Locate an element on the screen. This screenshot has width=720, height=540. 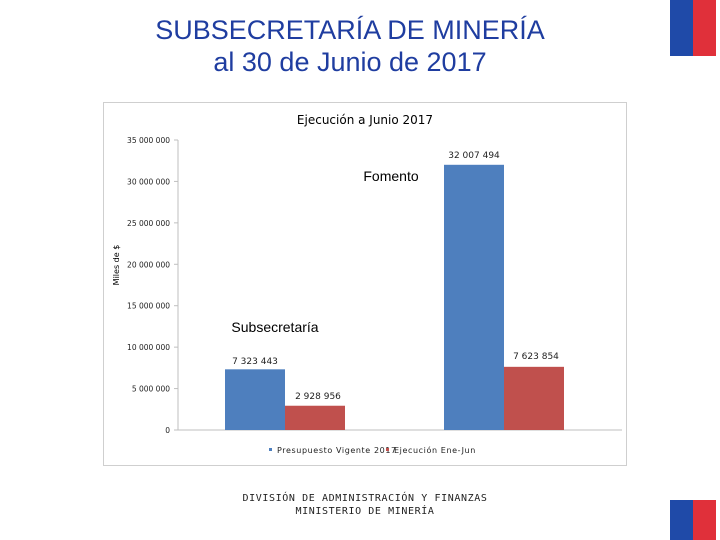
slide-title-line-1: SUBSECRETARÍA DE MINERÍA is located at coordinates (350, 30).